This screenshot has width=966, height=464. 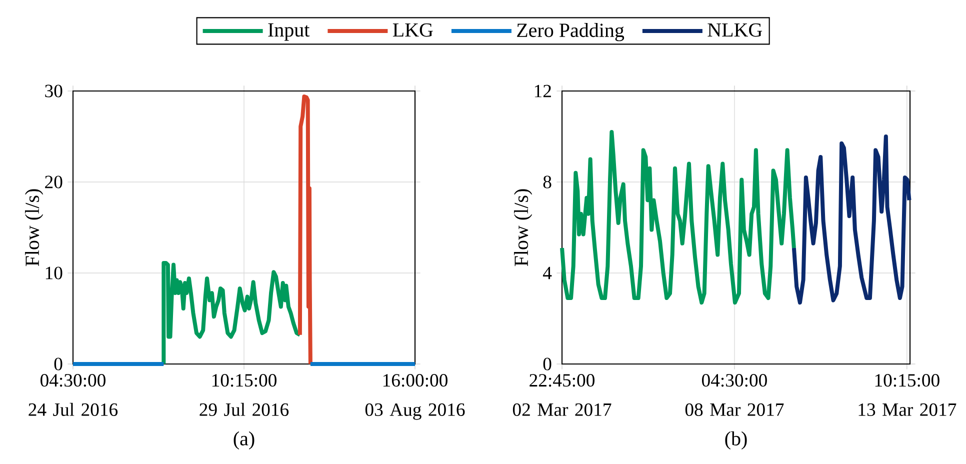 What do you see at coordinates (907, 395) in the screenshot?
I see `x-tick-label: 10:15:00 13 Mar 2017` at bounding box center [907, 395].